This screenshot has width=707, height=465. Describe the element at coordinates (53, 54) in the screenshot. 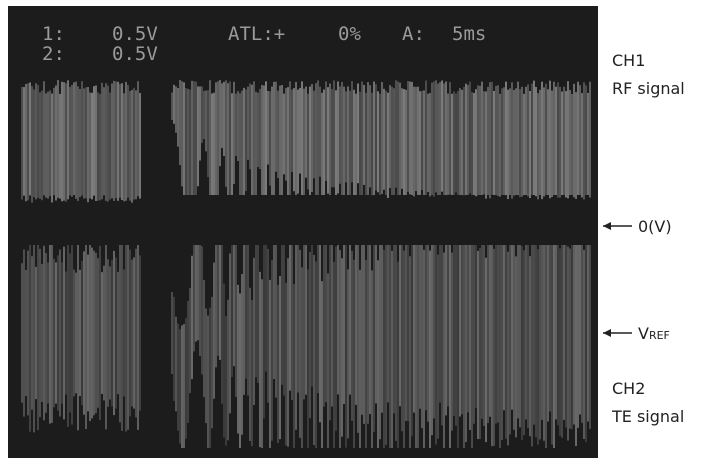

I see `ch2-label: 2:` at that location.